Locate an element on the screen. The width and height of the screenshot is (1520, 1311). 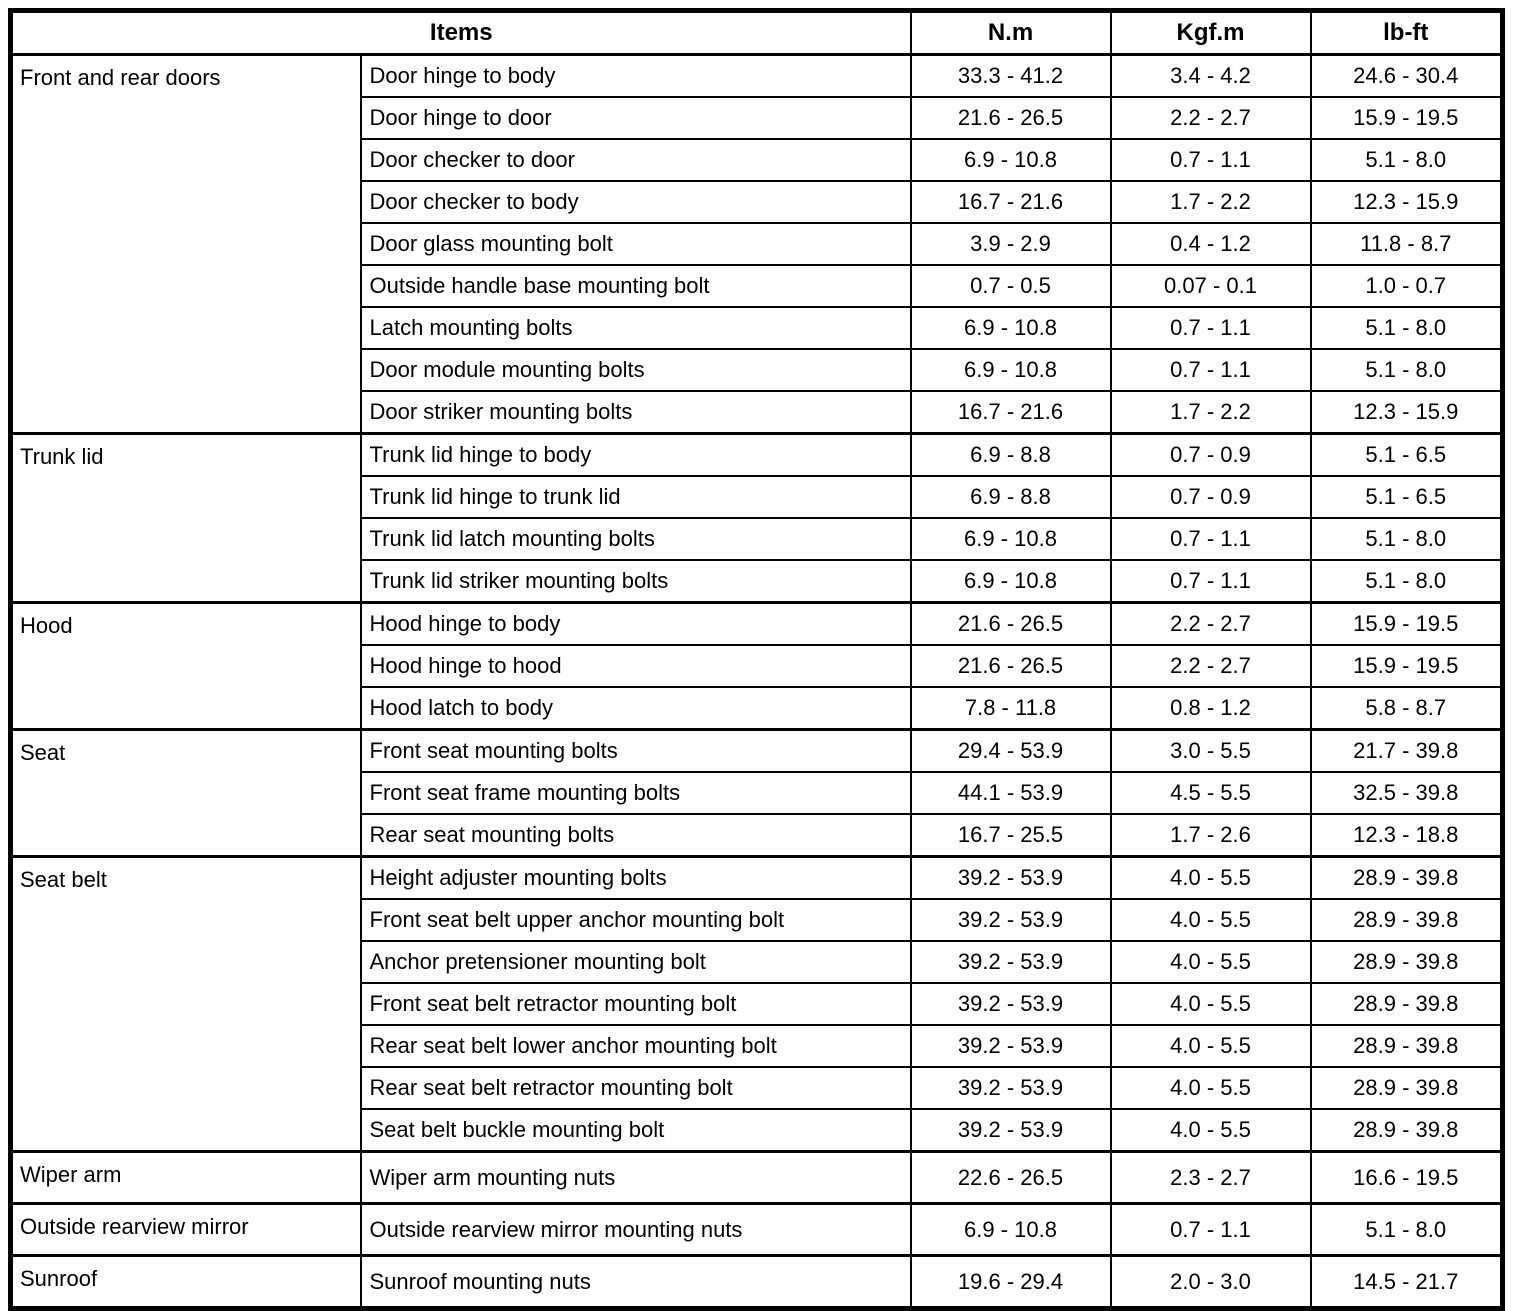
kgfm-value-cell: 1.7 - 2.6 is located at coordinates (1210, 835).